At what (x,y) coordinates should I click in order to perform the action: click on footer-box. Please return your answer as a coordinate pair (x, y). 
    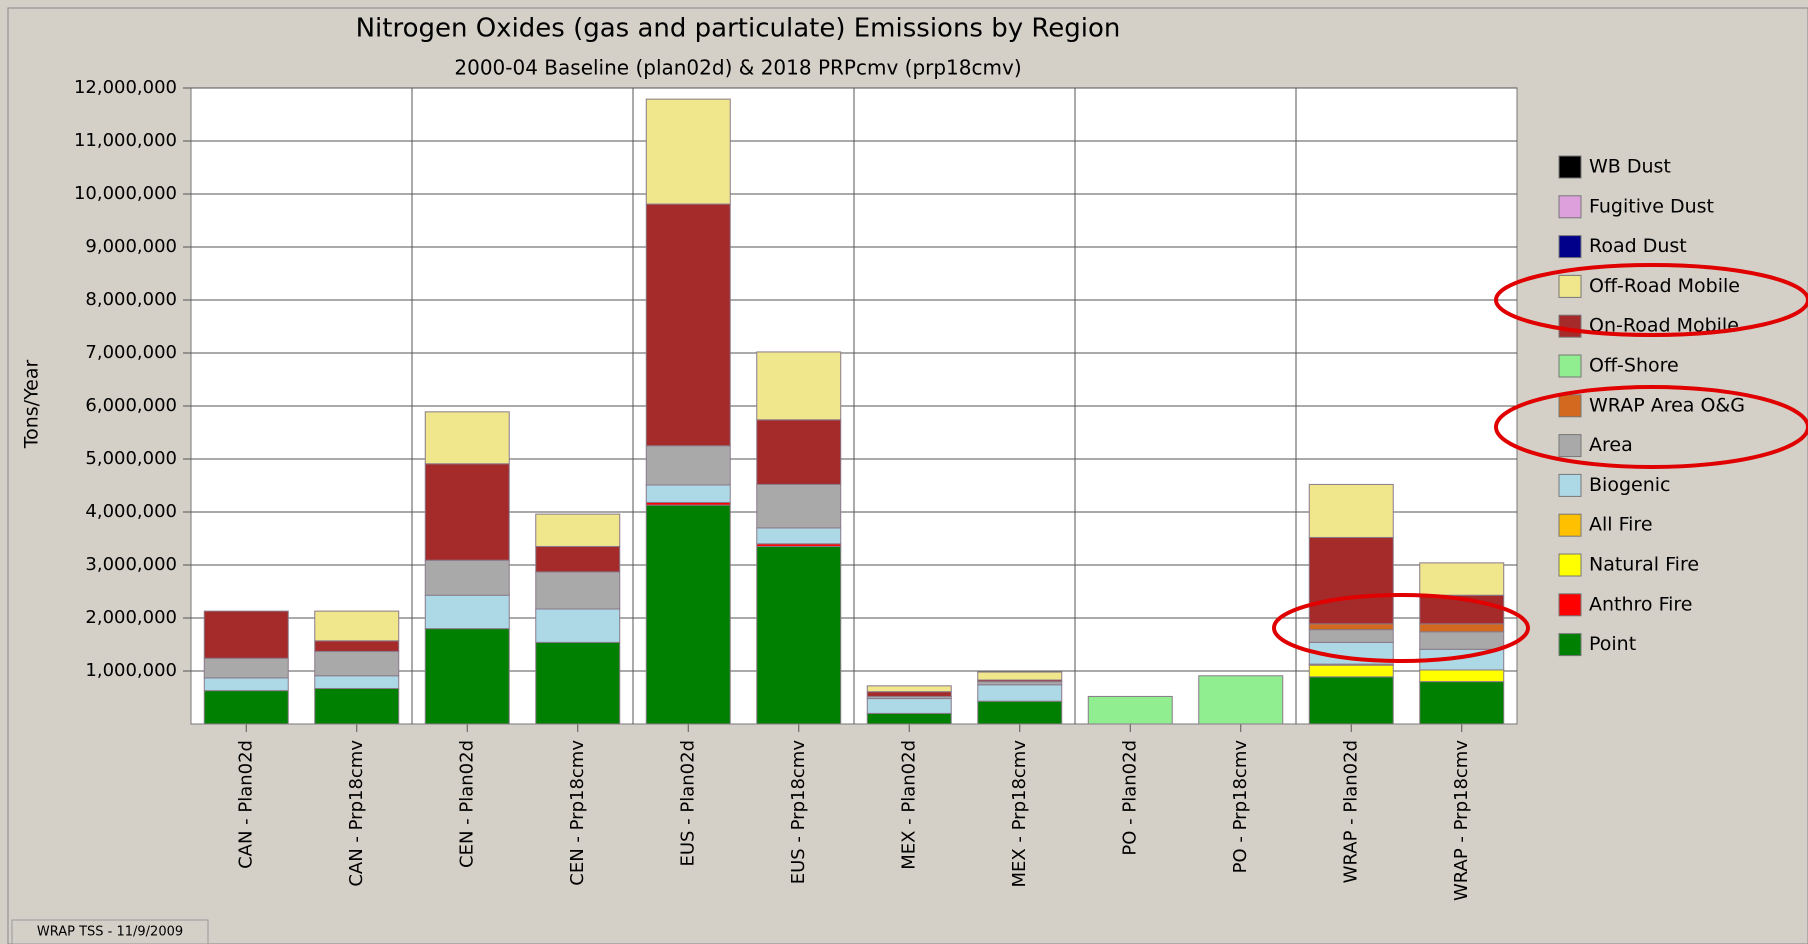
    Looking at the image, I should click on (110, 931).